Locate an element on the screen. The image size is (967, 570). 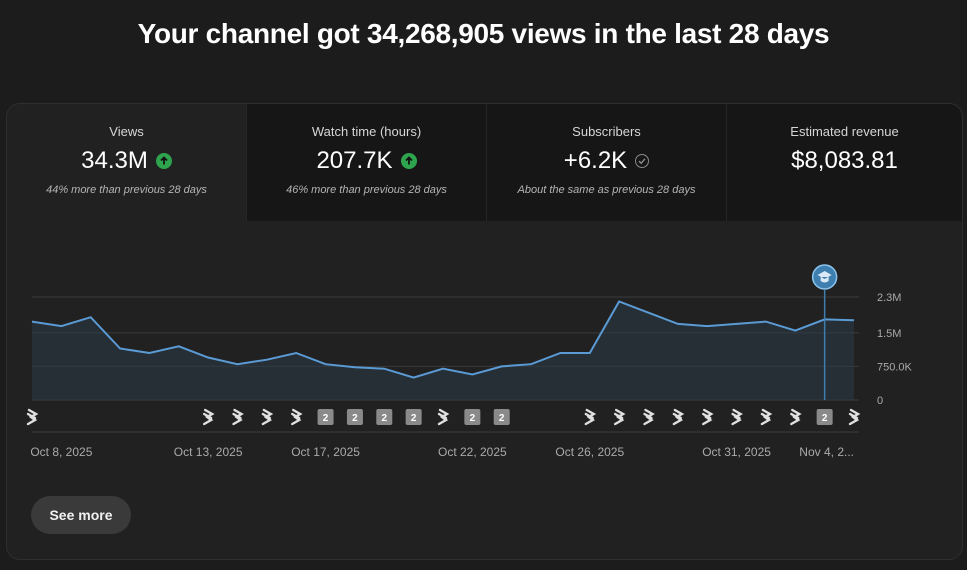
x-tick-label: Oct 17, 2025 is located at coordinates (325, 452).